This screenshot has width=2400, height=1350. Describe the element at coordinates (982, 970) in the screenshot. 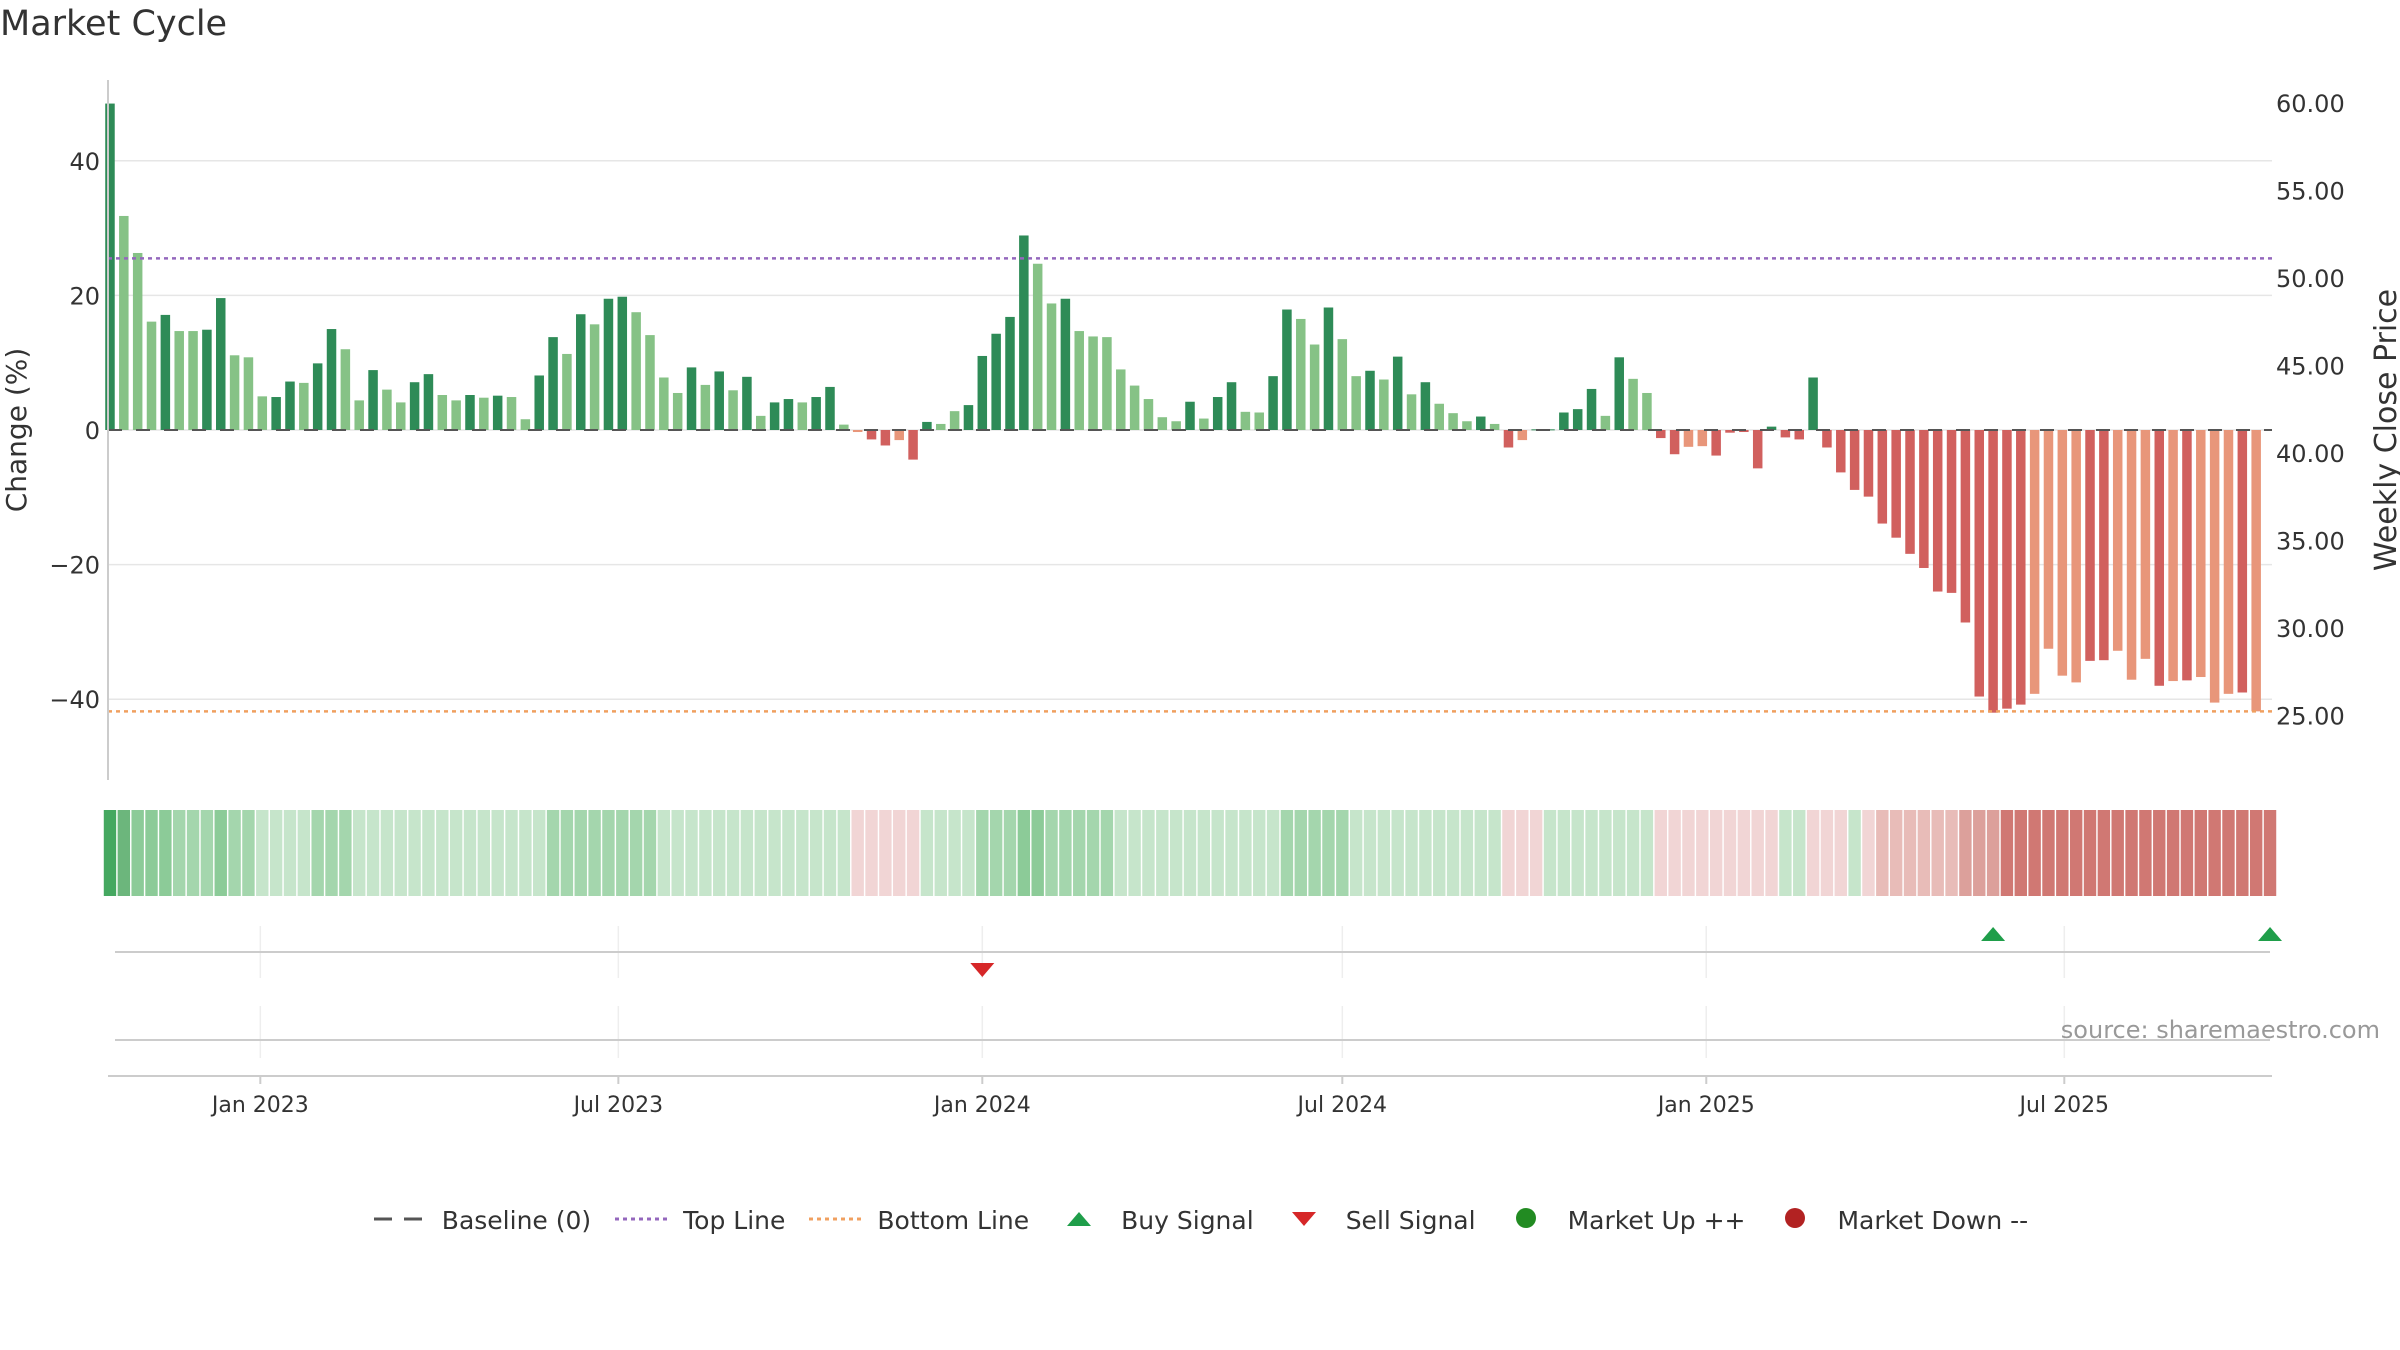

I see `sell-signal-marker` at that location.